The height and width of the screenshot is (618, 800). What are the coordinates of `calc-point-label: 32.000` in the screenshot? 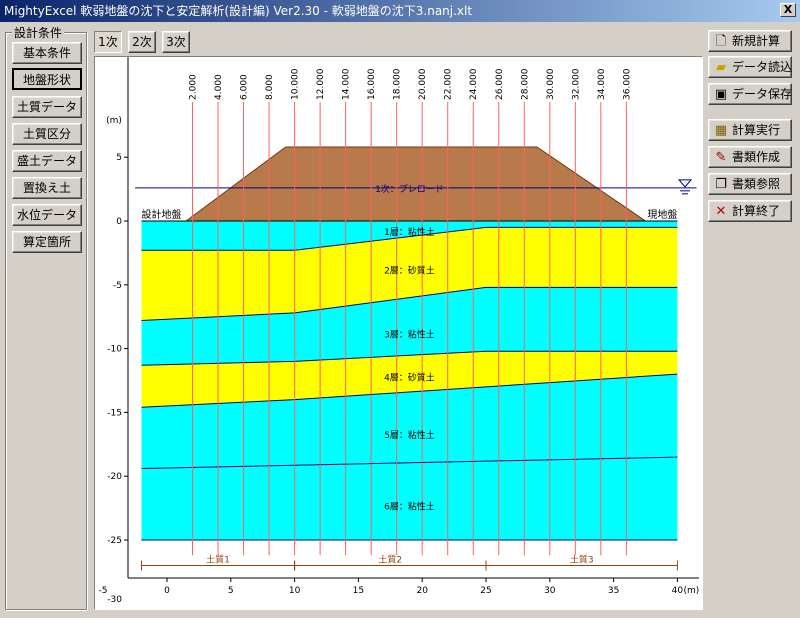 It's located at (576, 84).